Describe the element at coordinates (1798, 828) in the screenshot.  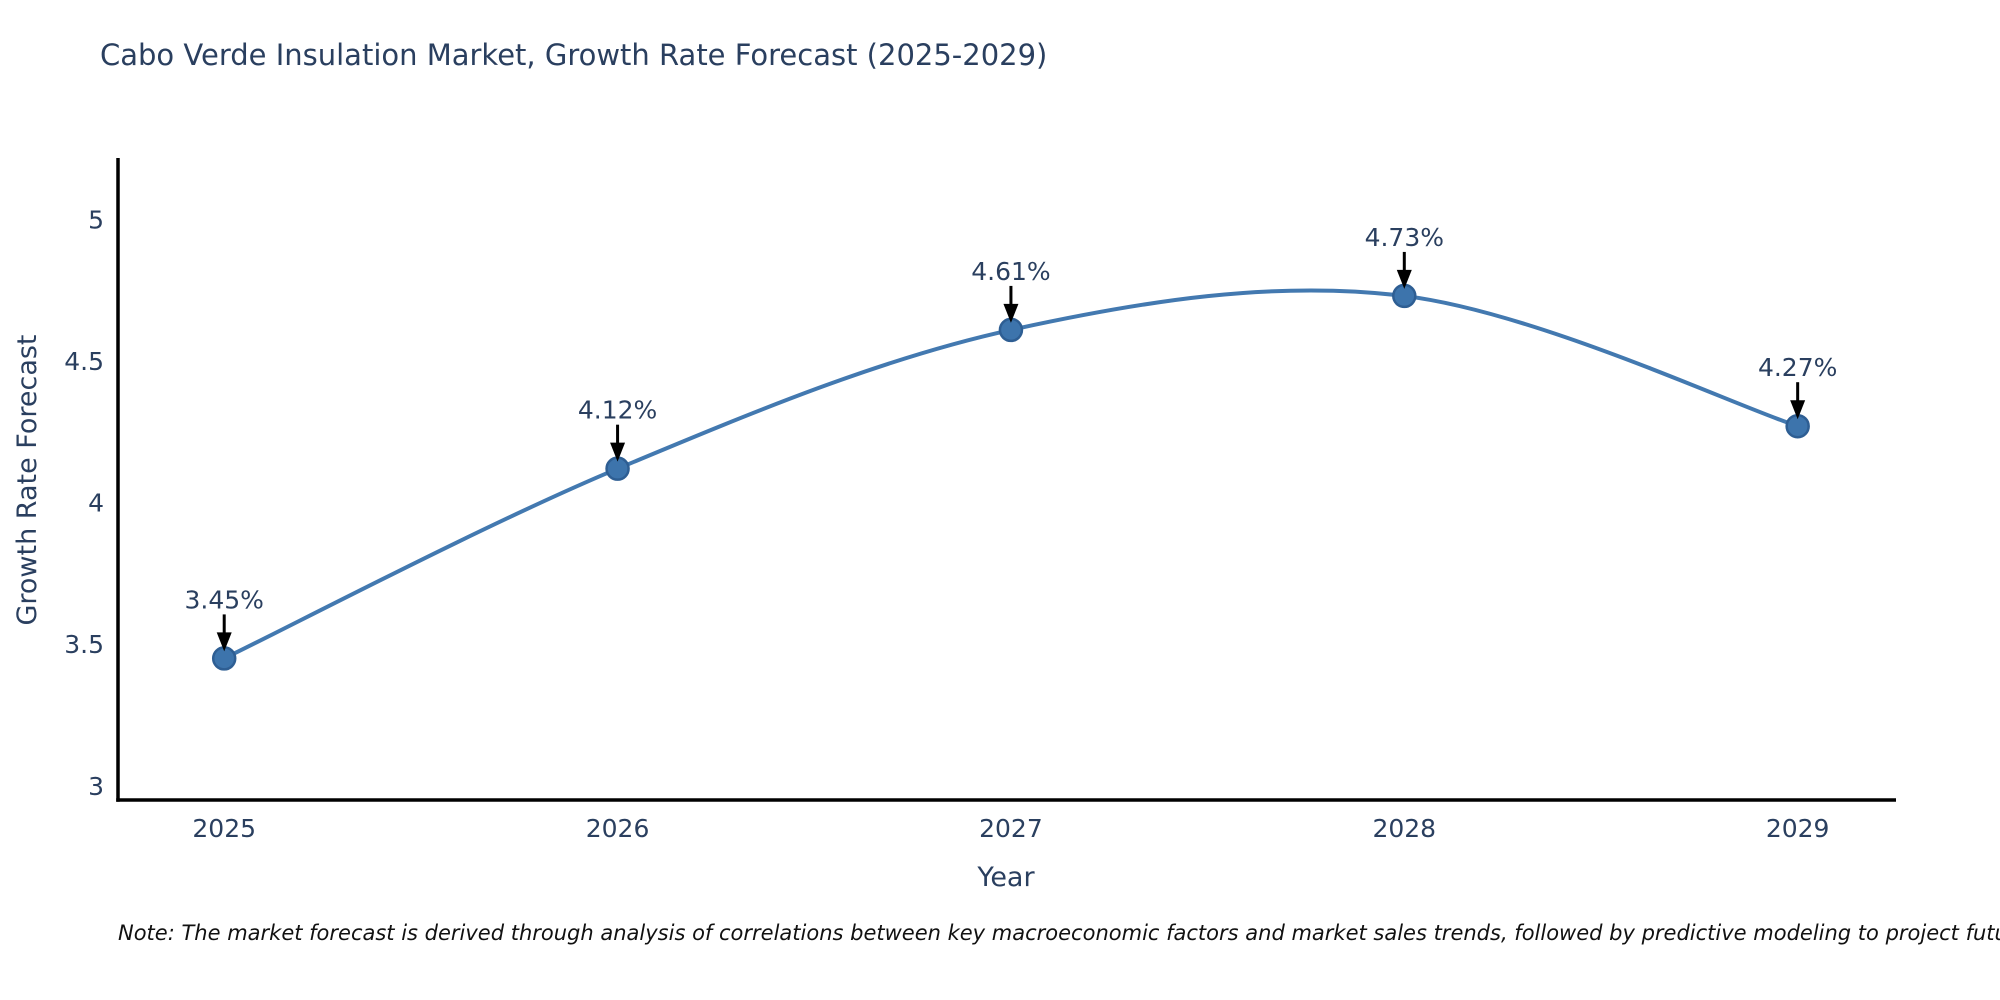
I see `x-tick-label: 2029` at that location.